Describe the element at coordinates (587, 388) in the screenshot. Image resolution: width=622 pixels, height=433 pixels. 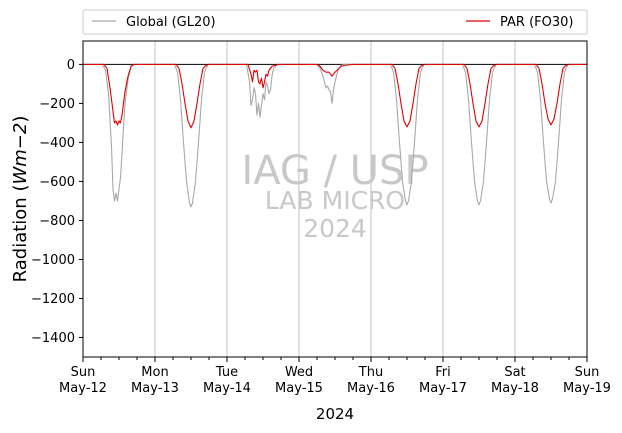
I see `x-tick-date-7: May-19` at that location.